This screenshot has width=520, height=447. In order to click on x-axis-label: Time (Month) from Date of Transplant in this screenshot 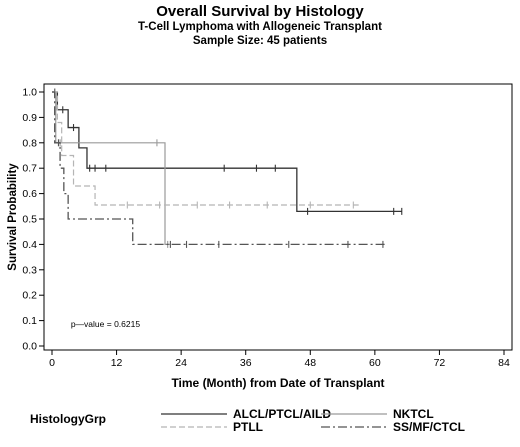, I will do `click(277, 383)`.